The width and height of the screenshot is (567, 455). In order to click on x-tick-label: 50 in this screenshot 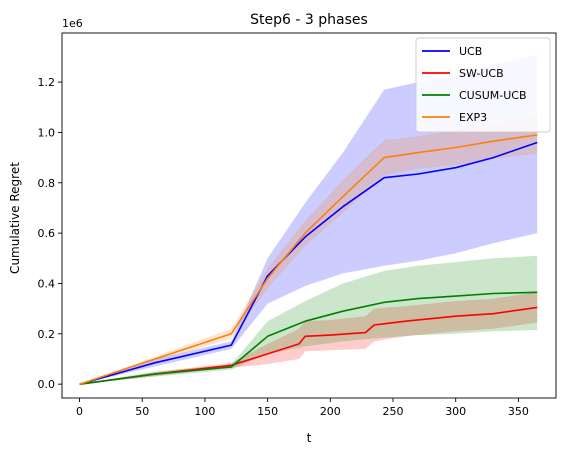, I will do `click(142, 411)`.